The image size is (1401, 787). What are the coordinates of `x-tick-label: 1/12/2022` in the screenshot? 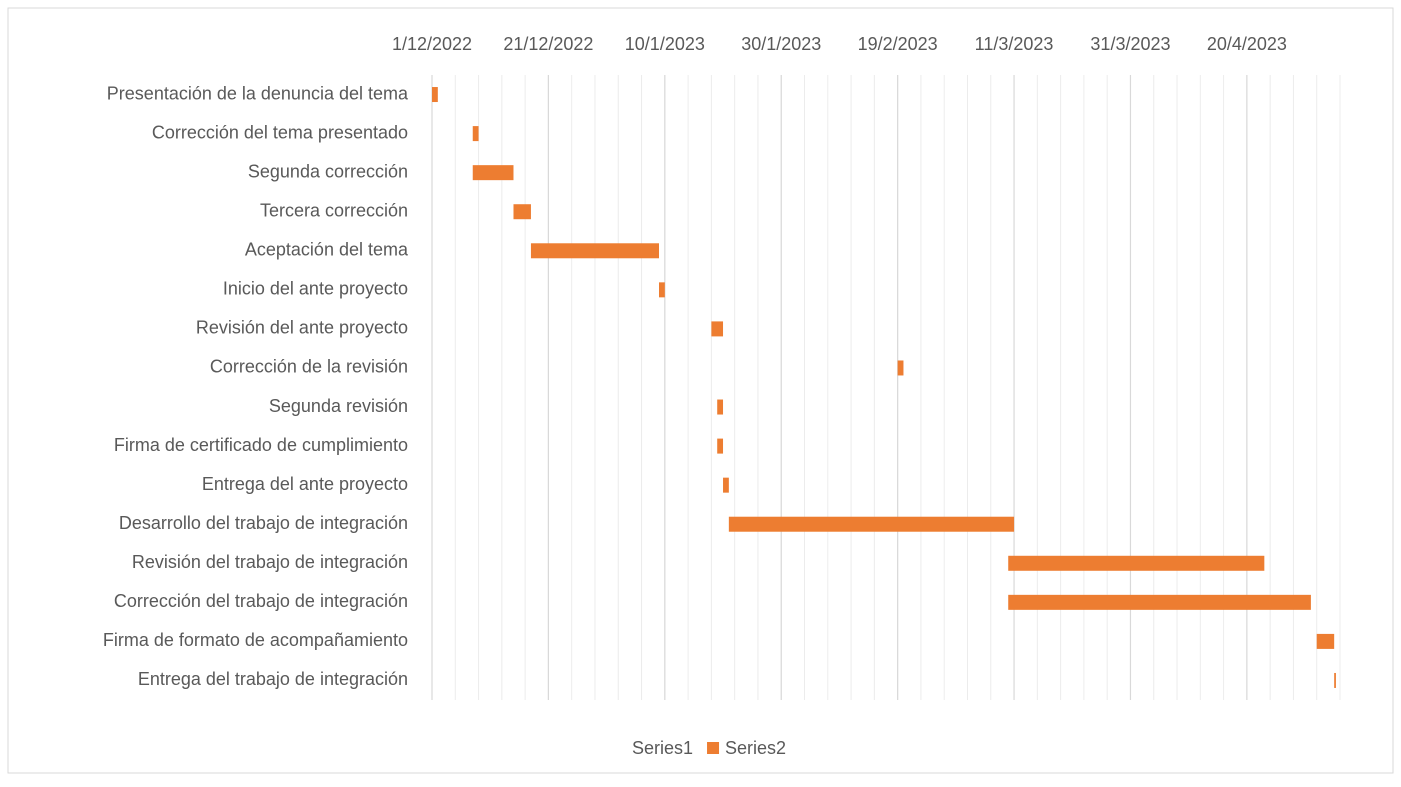 It's located at (432, 44).